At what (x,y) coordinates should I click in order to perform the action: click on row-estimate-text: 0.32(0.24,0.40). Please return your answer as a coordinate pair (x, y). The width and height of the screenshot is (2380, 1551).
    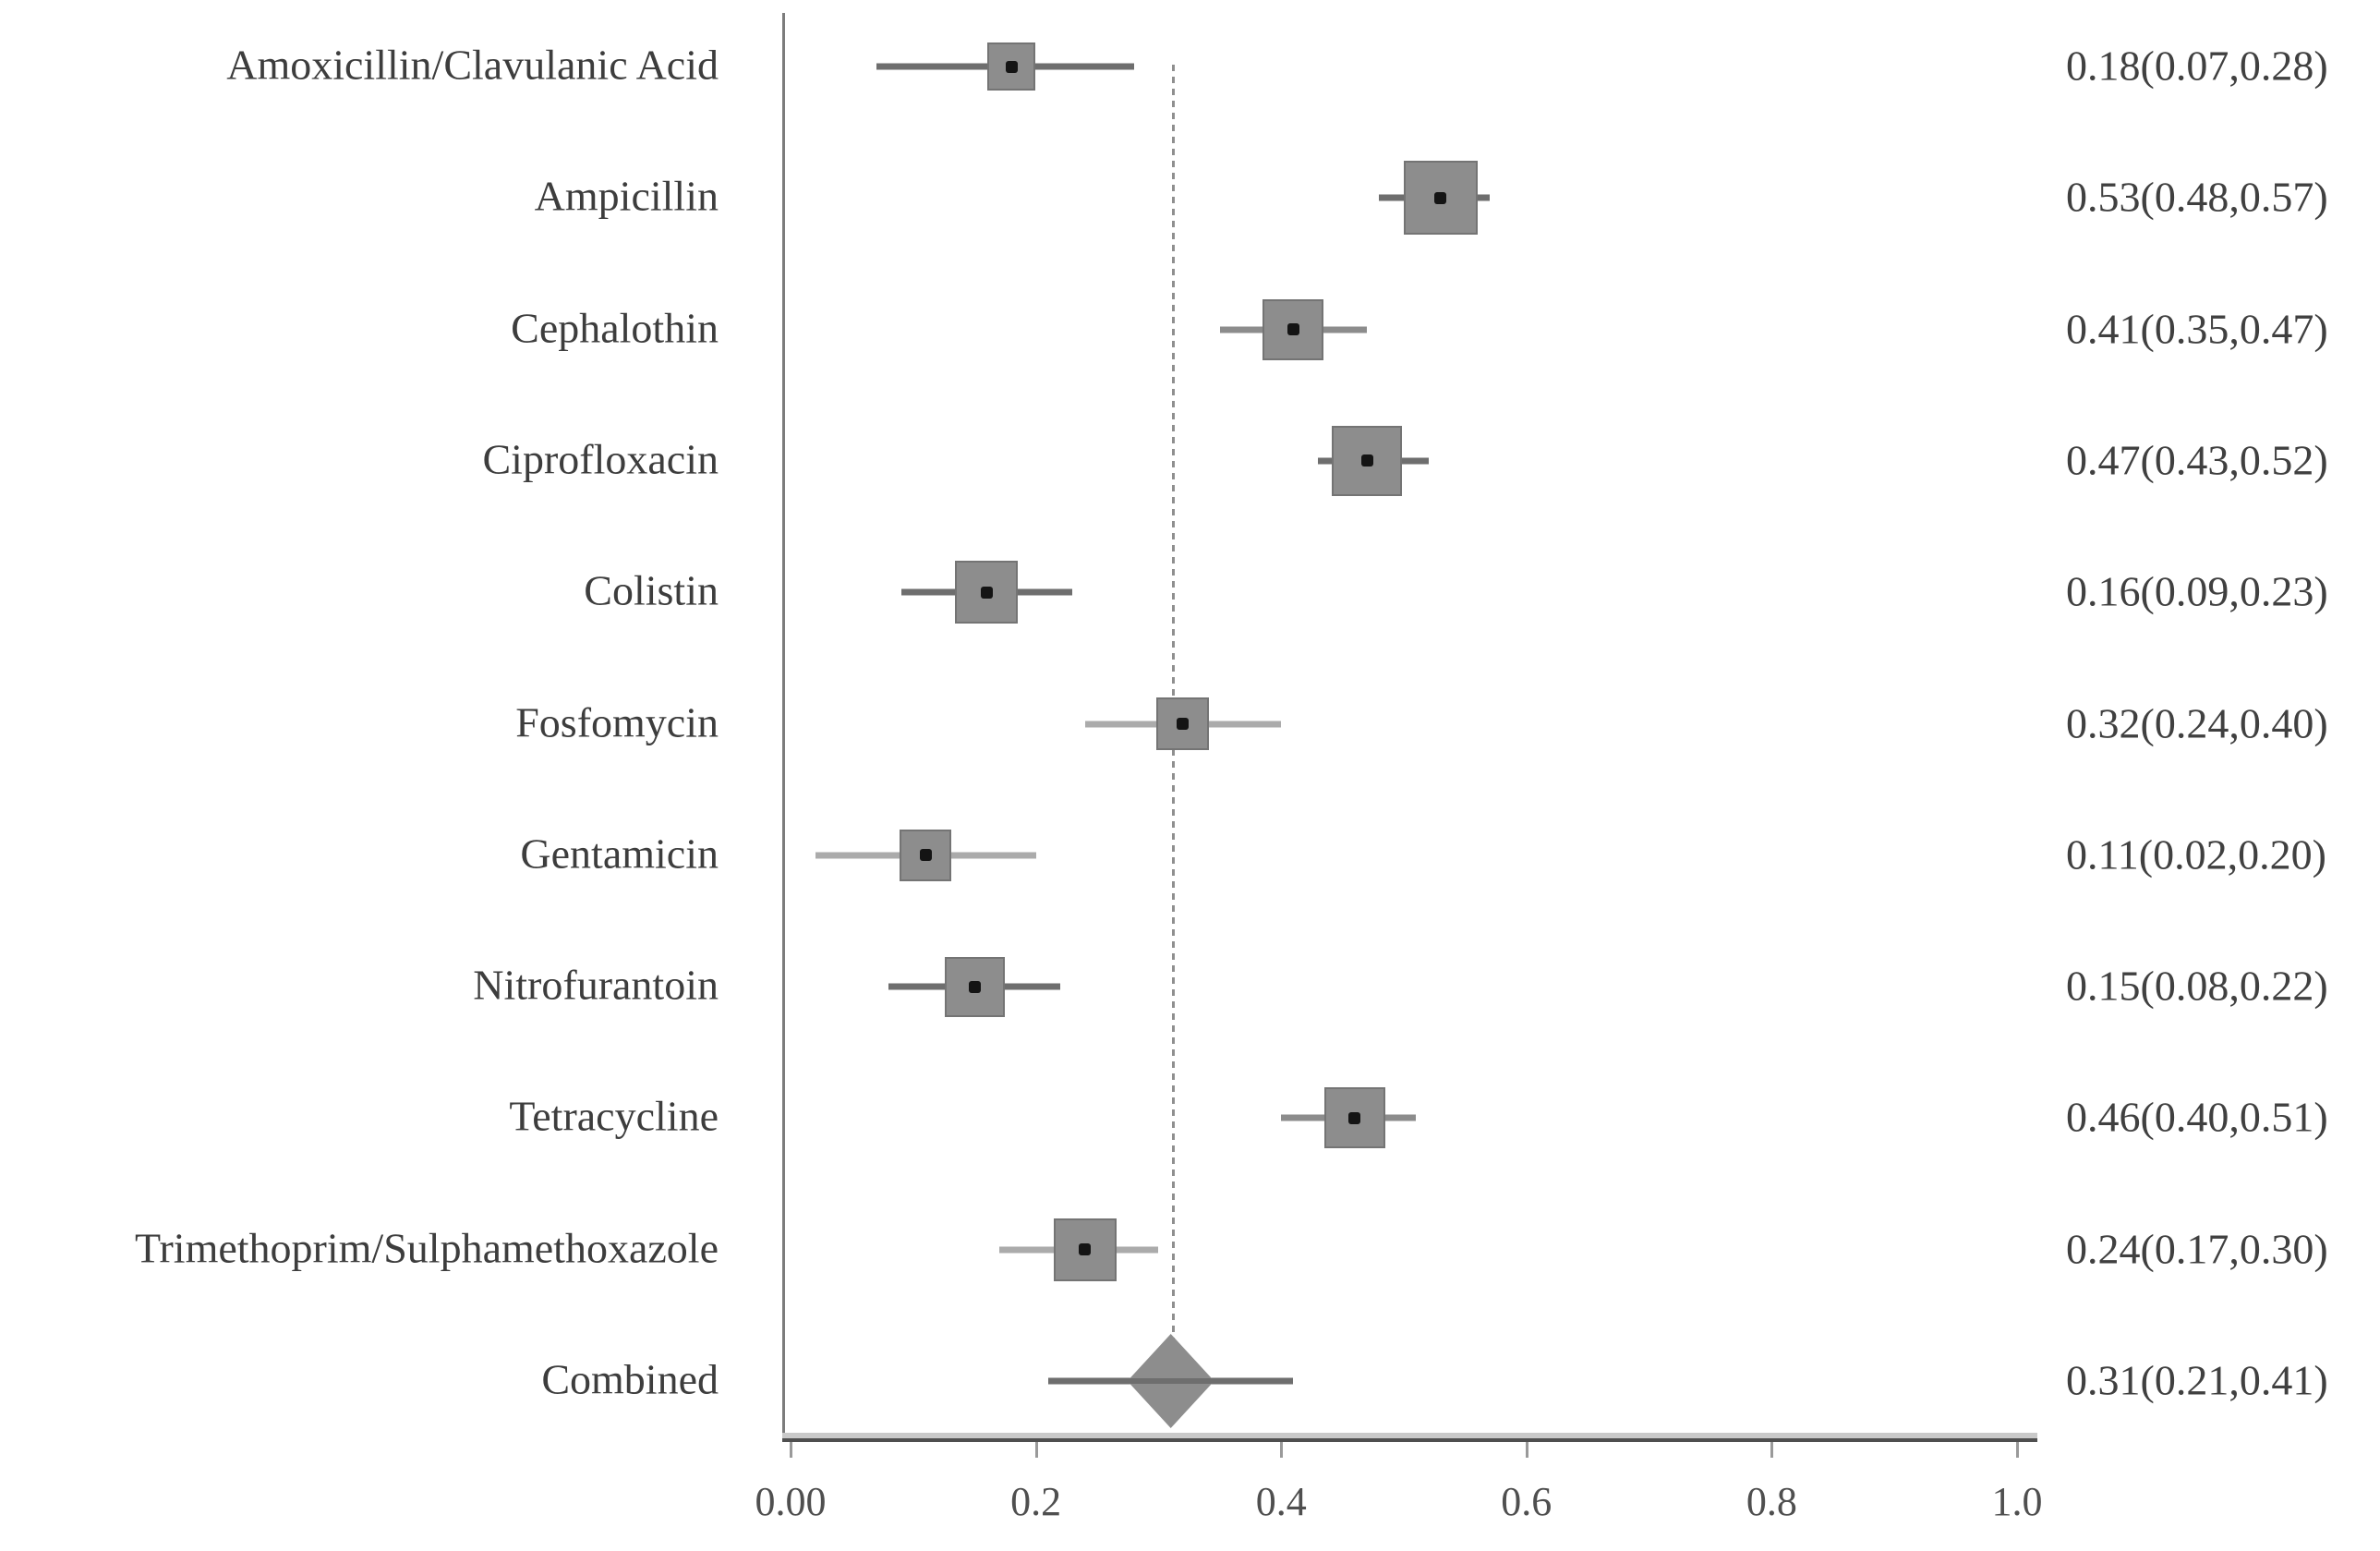
    Looking at the image, I should click on (2197, 722).